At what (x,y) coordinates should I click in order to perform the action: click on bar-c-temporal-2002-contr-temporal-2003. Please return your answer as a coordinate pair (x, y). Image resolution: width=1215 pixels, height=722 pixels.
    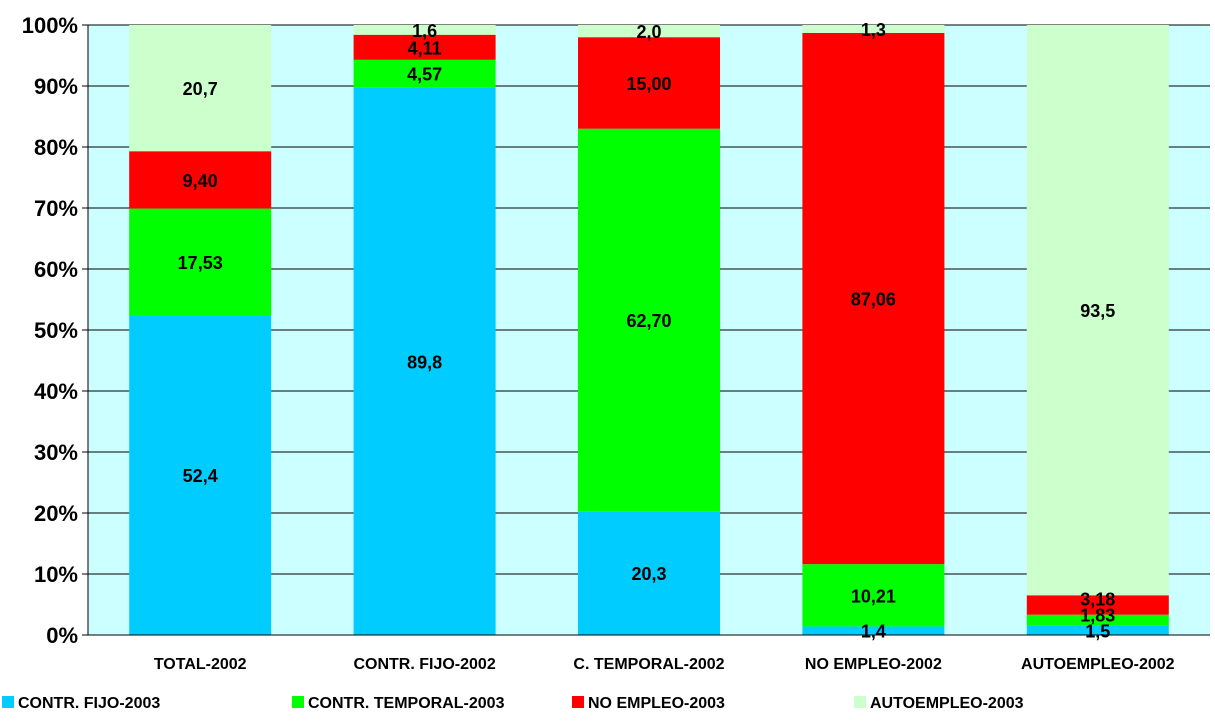
    Looking at the image, I should click on (649, 320).